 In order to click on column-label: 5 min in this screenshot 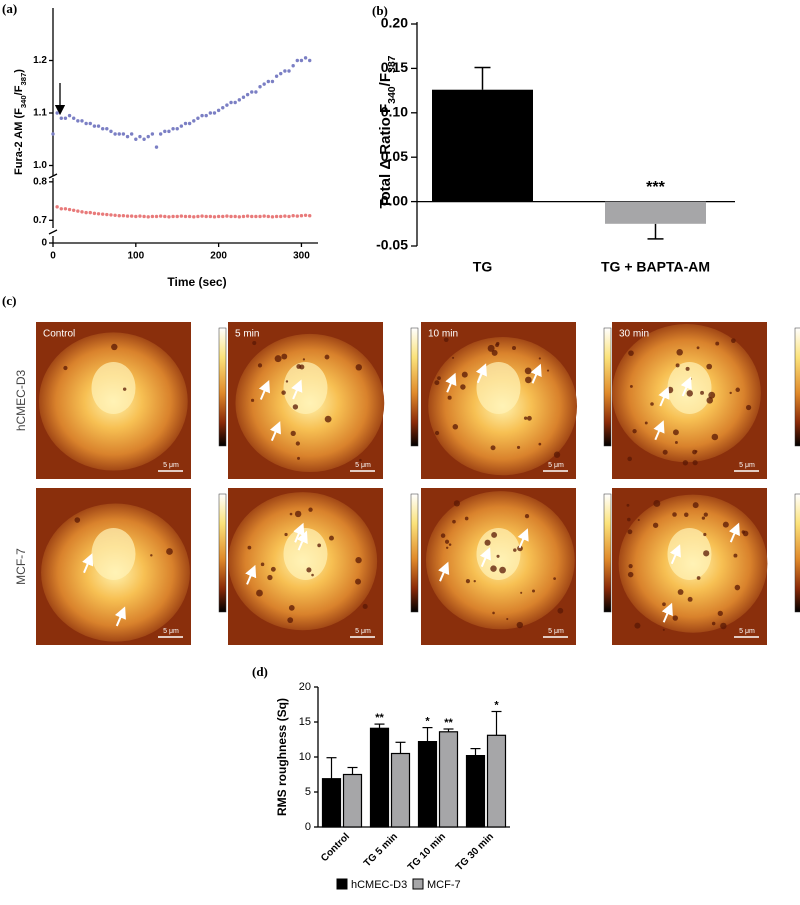, I will do `click(247, 334)`.